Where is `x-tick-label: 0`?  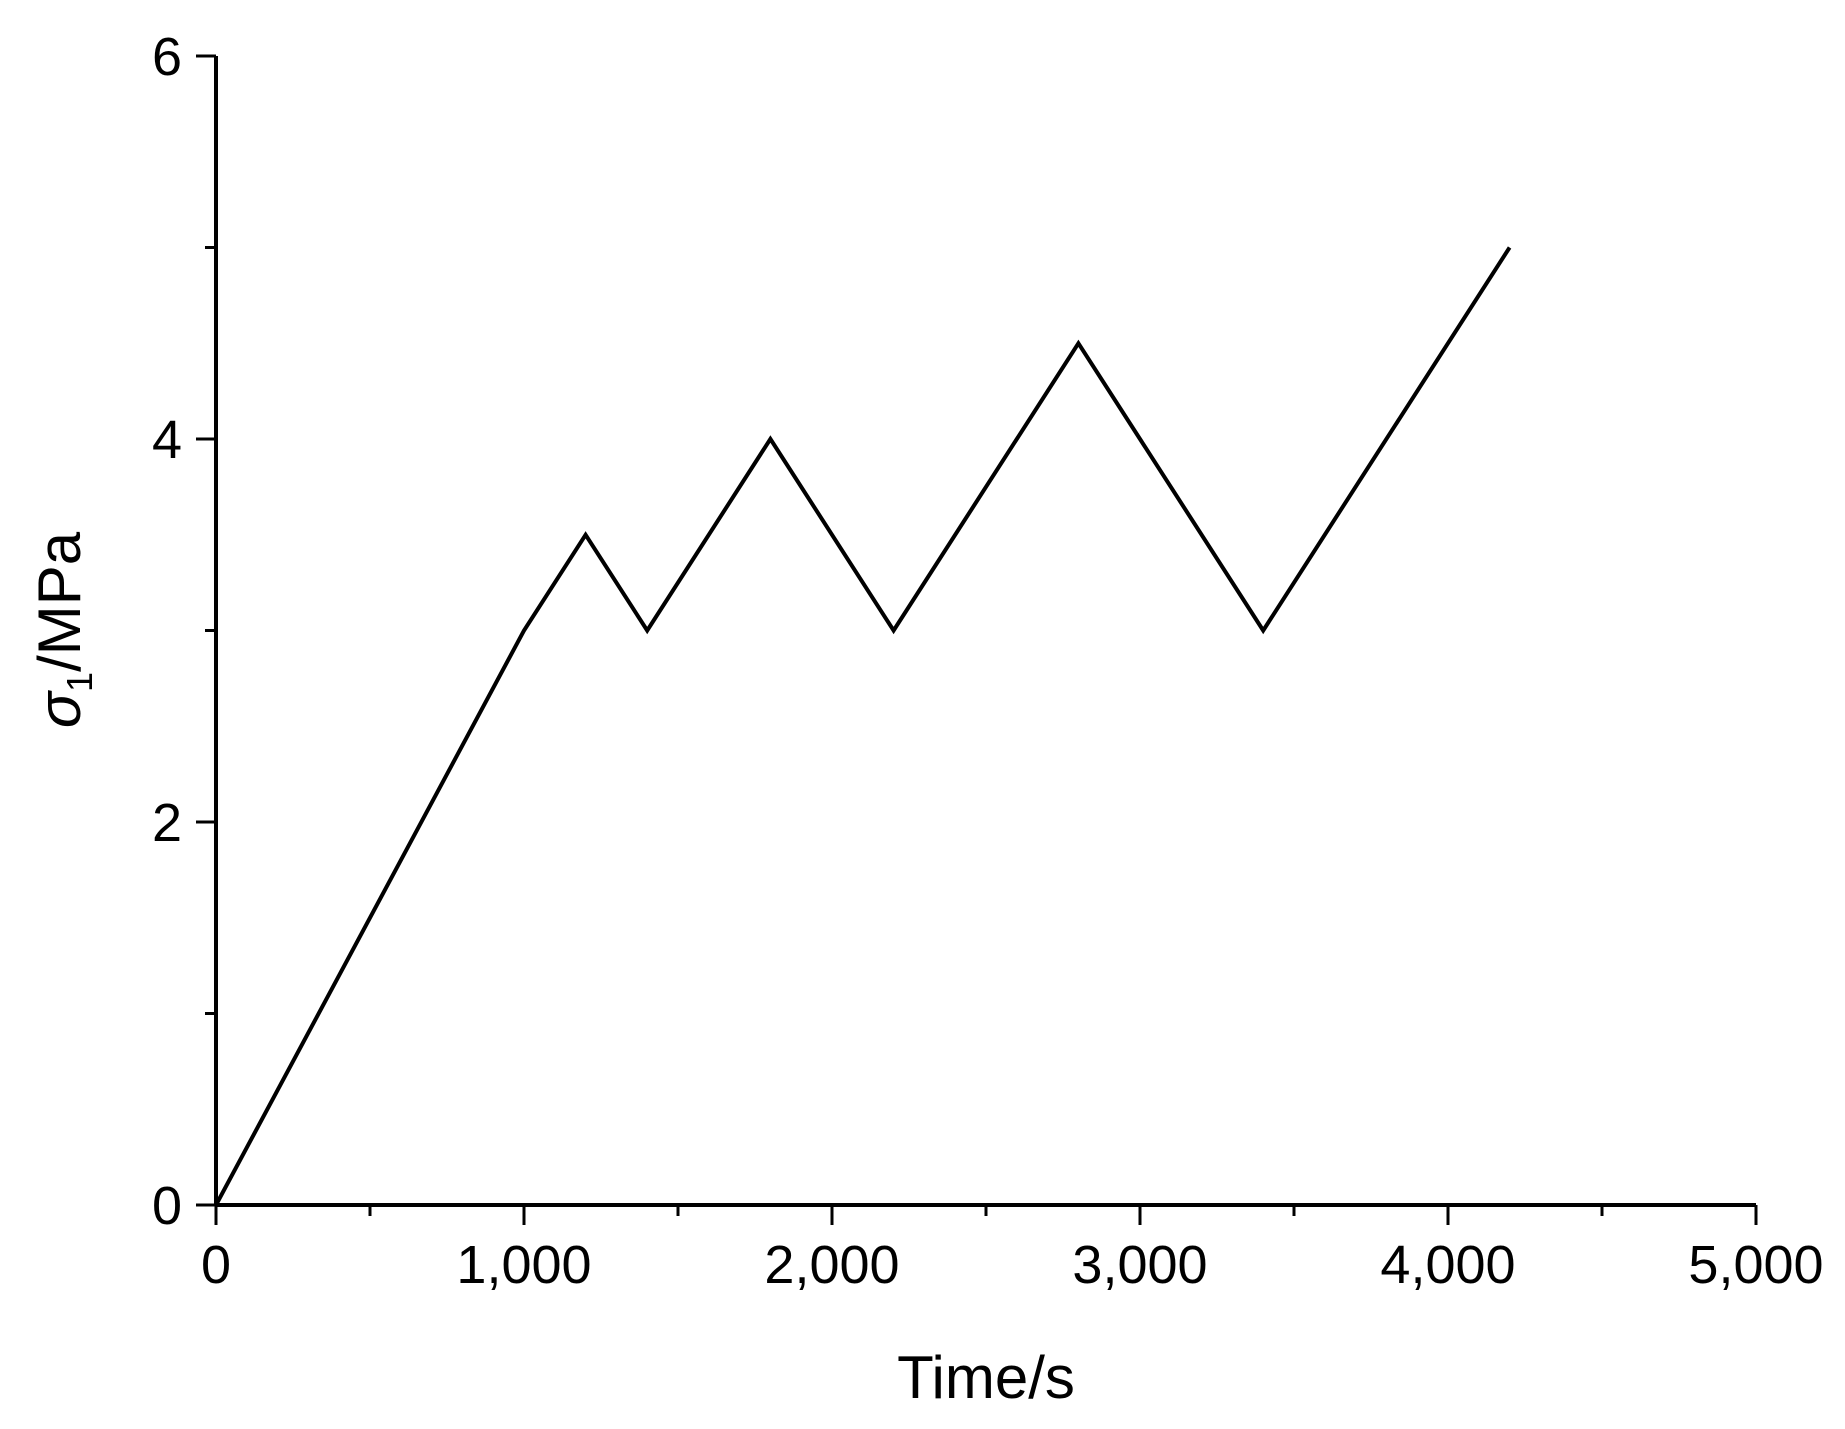 x-tick-label: 0 is located at coordinates (216, 1265).